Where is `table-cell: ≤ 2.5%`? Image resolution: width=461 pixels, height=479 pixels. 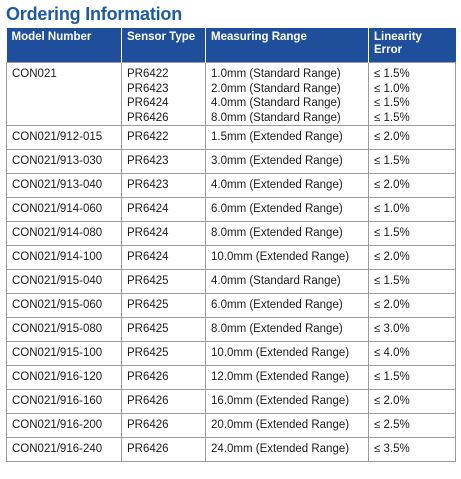
table-cell: ≤ 2.5% is located at coordinates (412, 425).